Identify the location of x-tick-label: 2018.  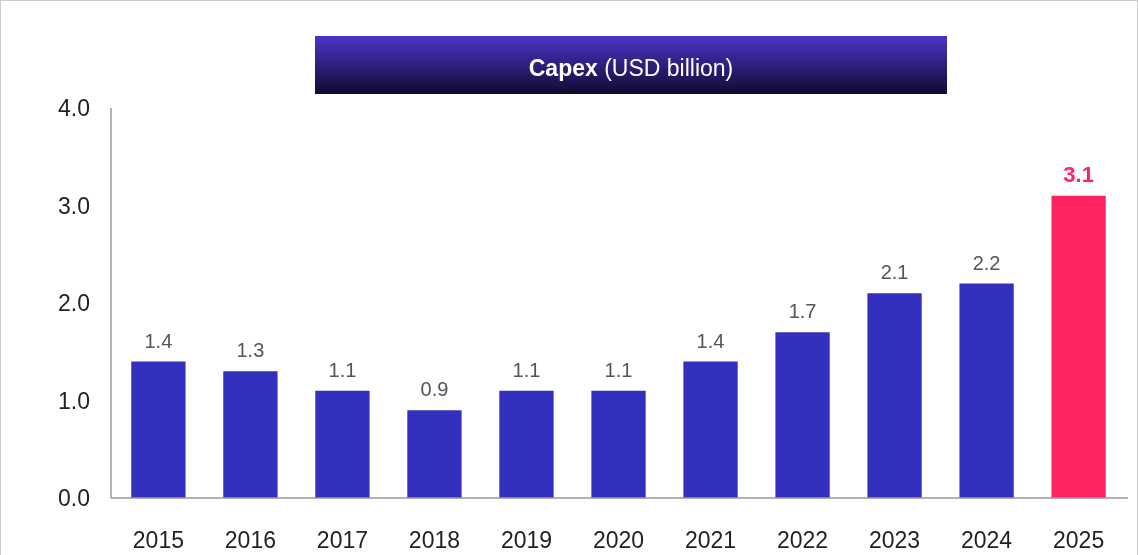
(434, 540).